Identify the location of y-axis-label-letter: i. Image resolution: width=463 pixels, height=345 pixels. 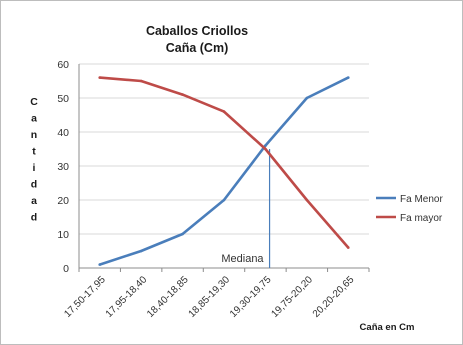
(34, 168).